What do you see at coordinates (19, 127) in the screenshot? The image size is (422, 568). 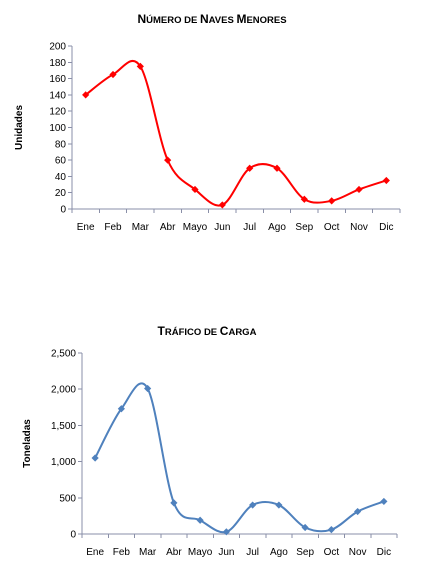 I see `y-axis-label: Unidades` at bounding box center [19, 127].